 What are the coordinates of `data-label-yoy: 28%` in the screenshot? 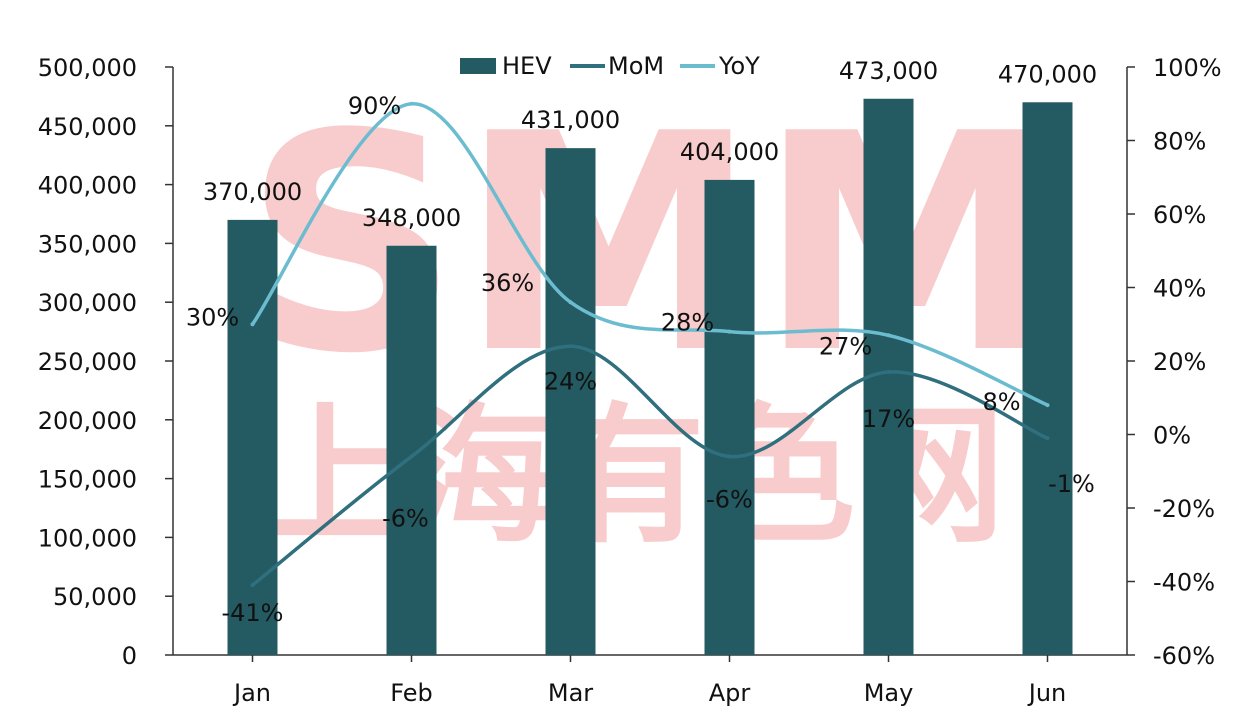 It's located at (687, 323).